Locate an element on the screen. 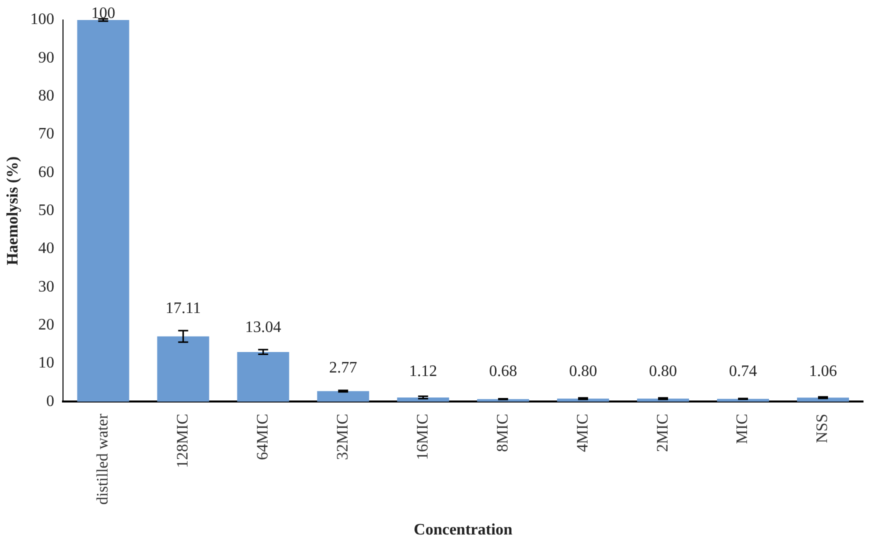  x-tick-label: 2MIC is located at coordinates (663, 433).